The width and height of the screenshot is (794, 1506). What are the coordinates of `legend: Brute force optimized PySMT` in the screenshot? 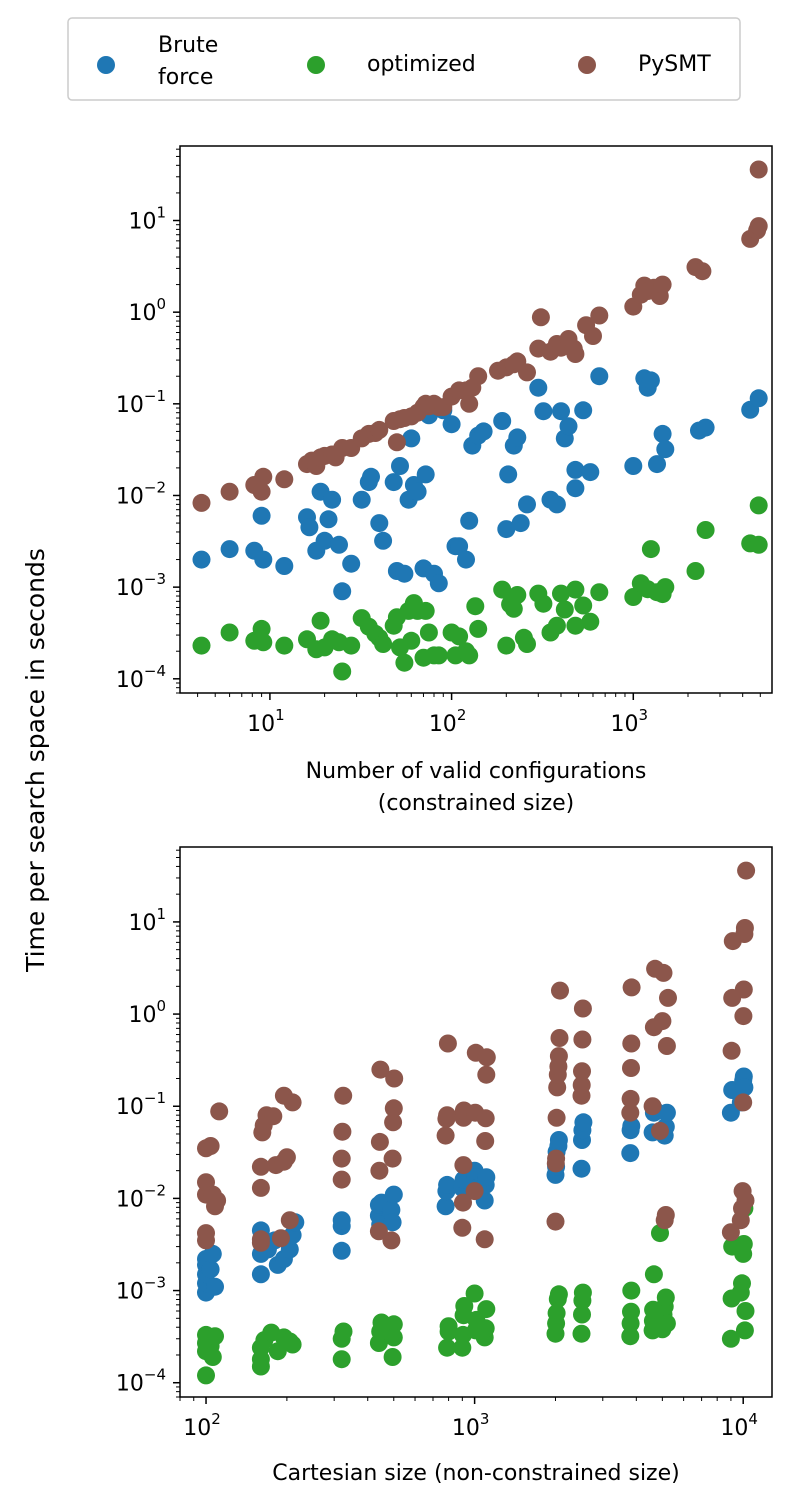 It's located at (404, 59).